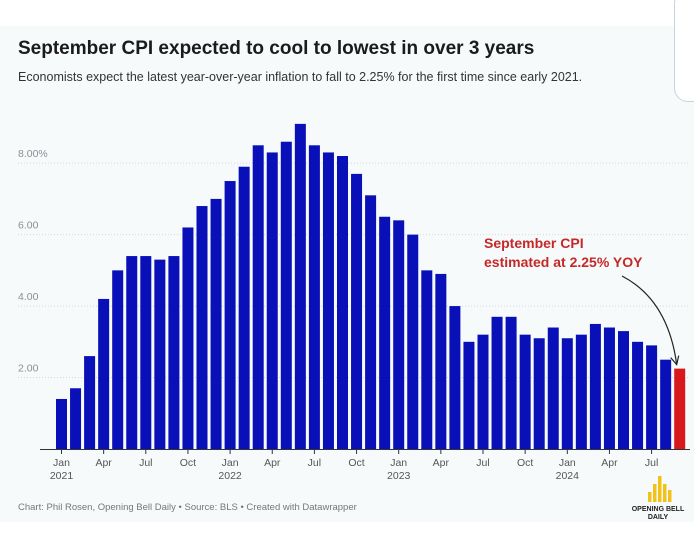  I want to click on x-year-label: 2023, so click(399, 476).